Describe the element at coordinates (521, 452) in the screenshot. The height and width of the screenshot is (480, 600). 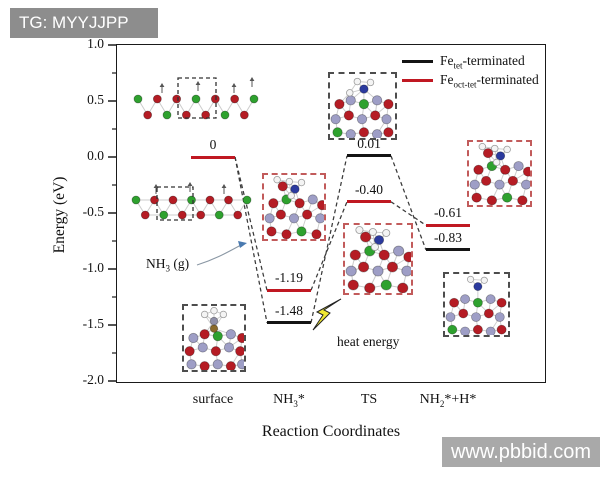
I see `watermark-bottom-right: www.pbbid.com` at that location.